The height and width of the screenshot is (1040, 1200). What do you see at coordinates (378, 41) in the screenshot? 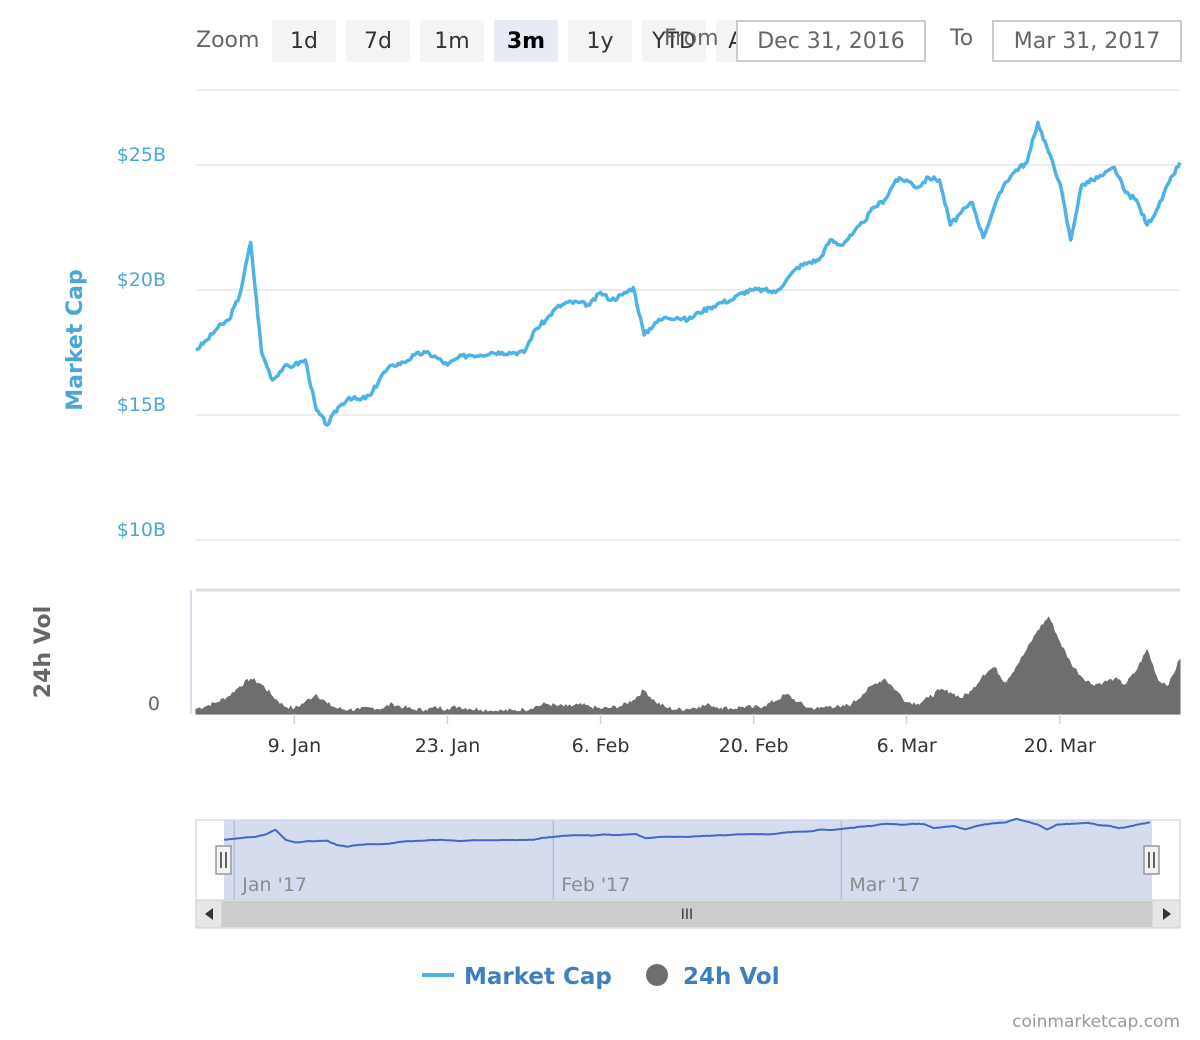
I see `zoom-7d-button: 7d` at bounding box center [378, 41].